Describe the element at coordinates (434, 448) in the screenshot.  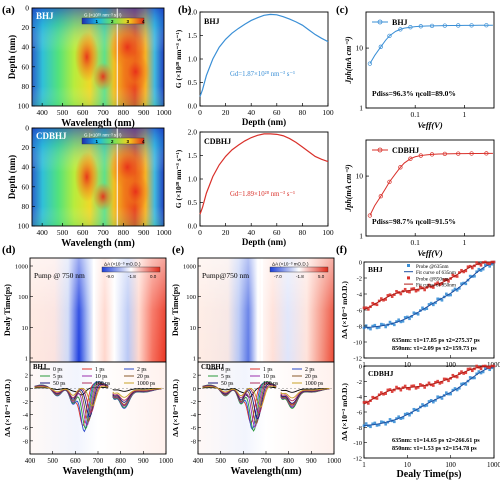
I see `lifetime-annotation: 850nm: τ1=1.53 ps τ2=154.78 ps` at that location.